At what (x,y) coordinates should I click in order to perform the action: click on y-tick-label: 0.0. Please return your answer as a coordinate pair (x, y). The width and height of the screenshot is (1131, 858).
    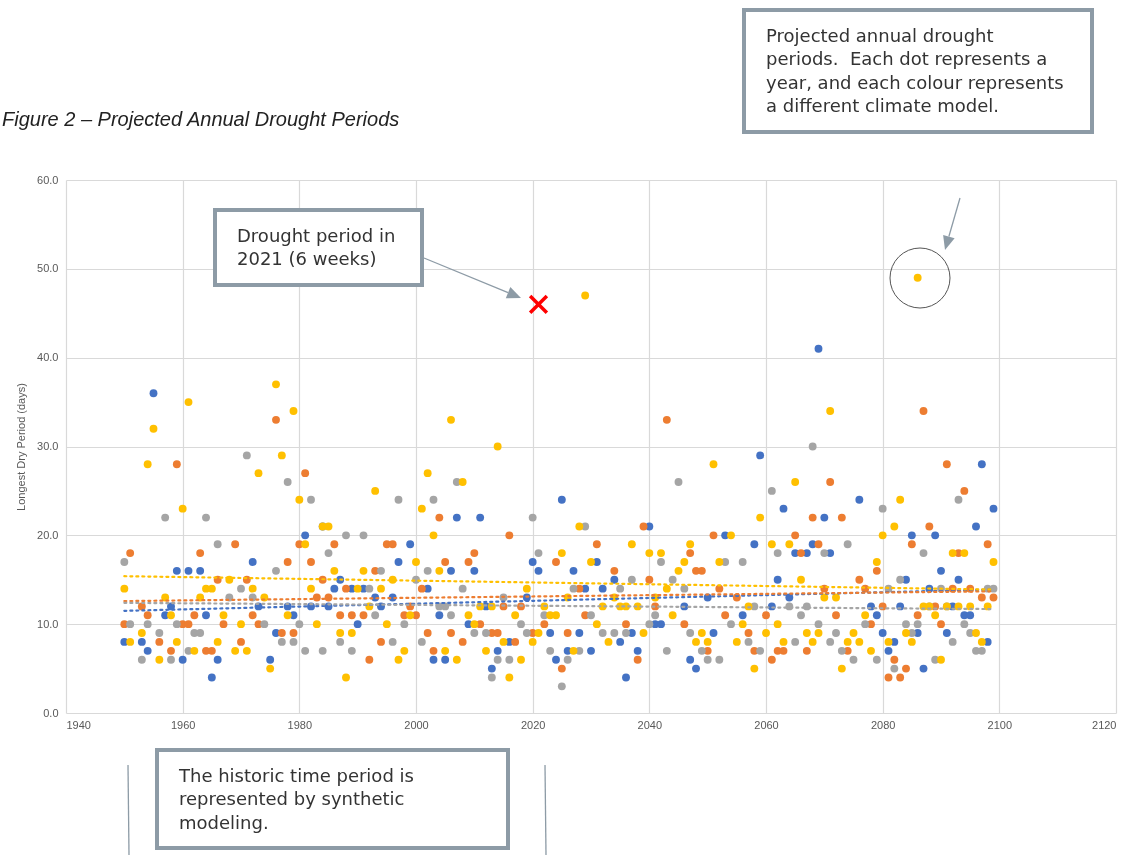
    Looking at the image, I should click on (51, 712).